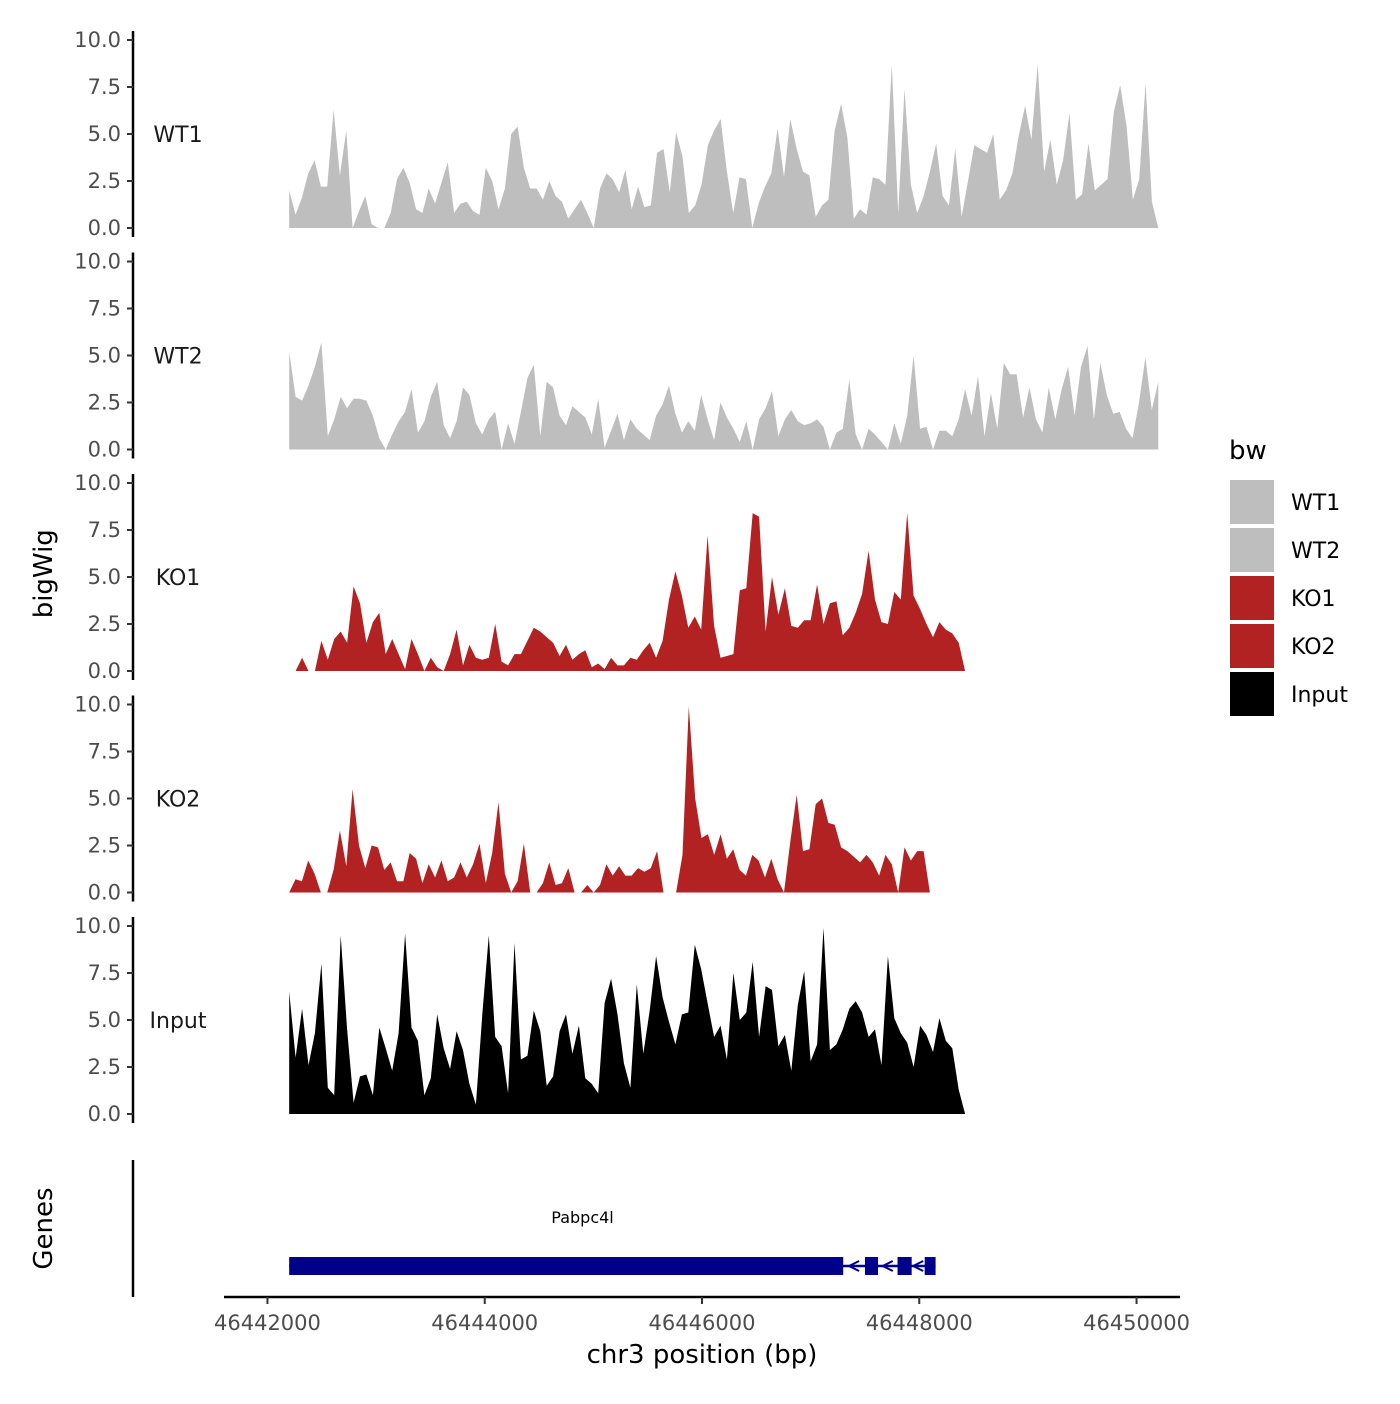 The height and width of the screenshot is (1404, 1400). I want to click on x-tick-label: 46446000, so click(702, 1323).